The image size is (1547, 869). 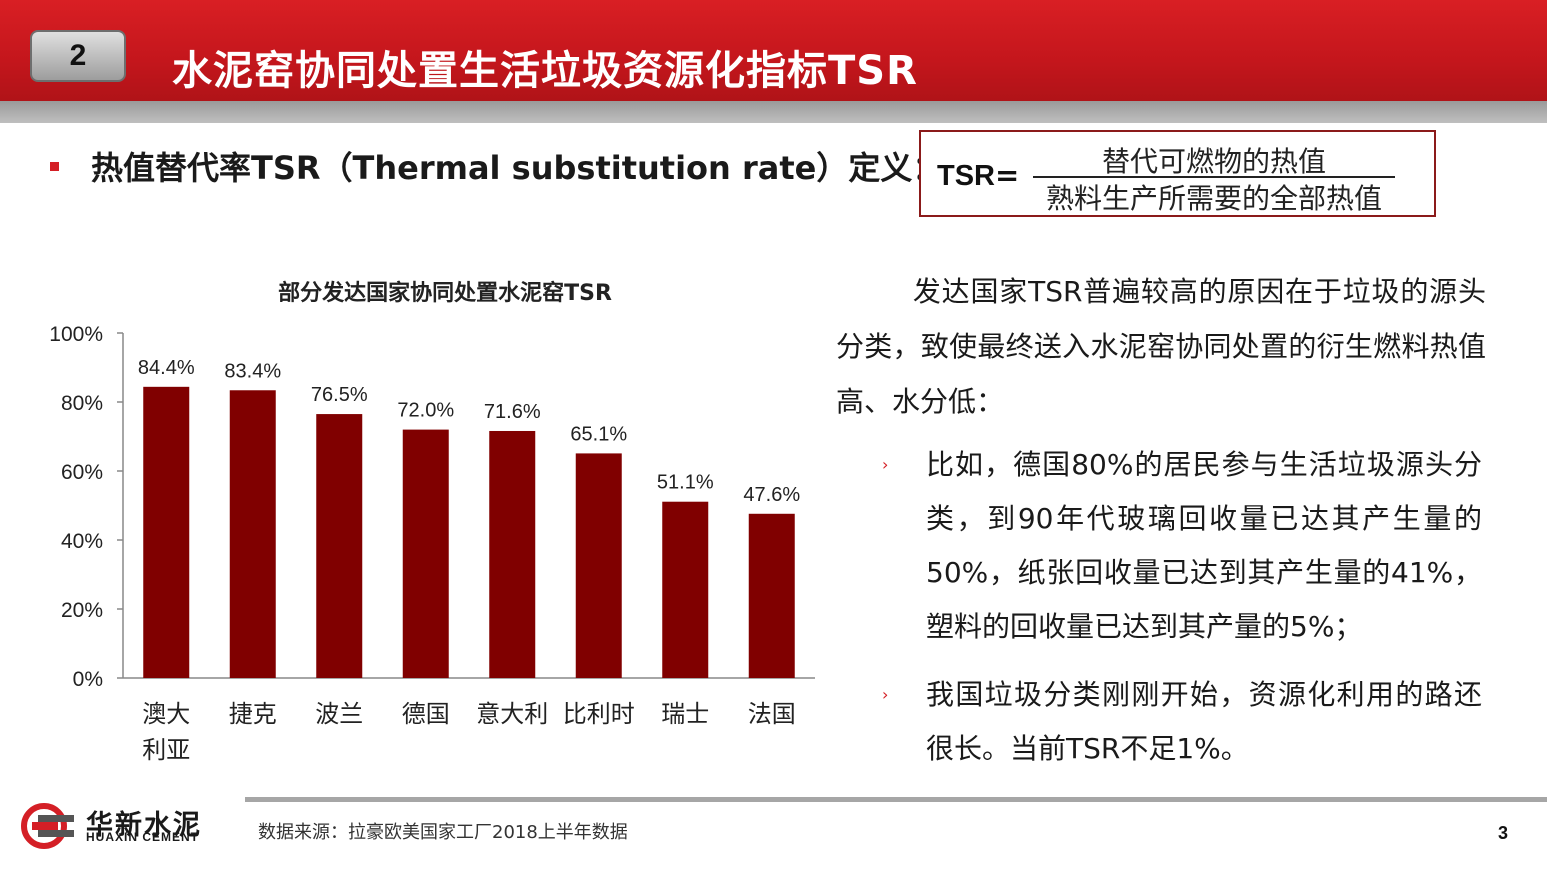 What do you see at coordinates (82, 541) in the screenshot?
I see `y-tick-label: 40%` at bounding box center [82, 541].